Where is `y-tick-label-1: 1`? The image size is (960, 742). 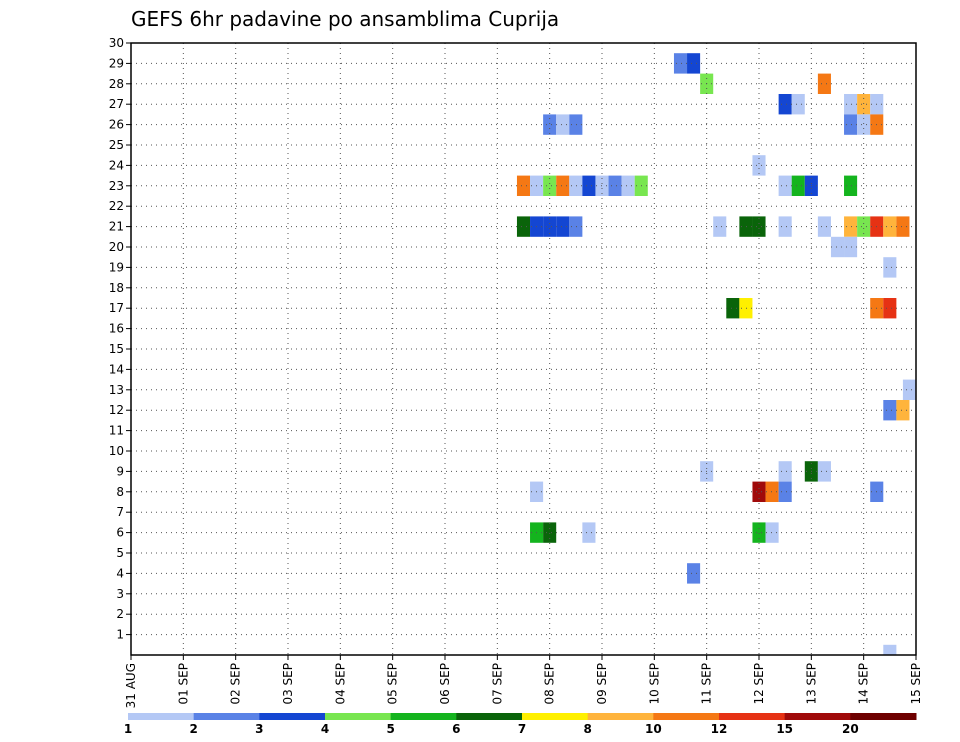 y-tick-label-1: 1 is located at coordinates (120, 635).